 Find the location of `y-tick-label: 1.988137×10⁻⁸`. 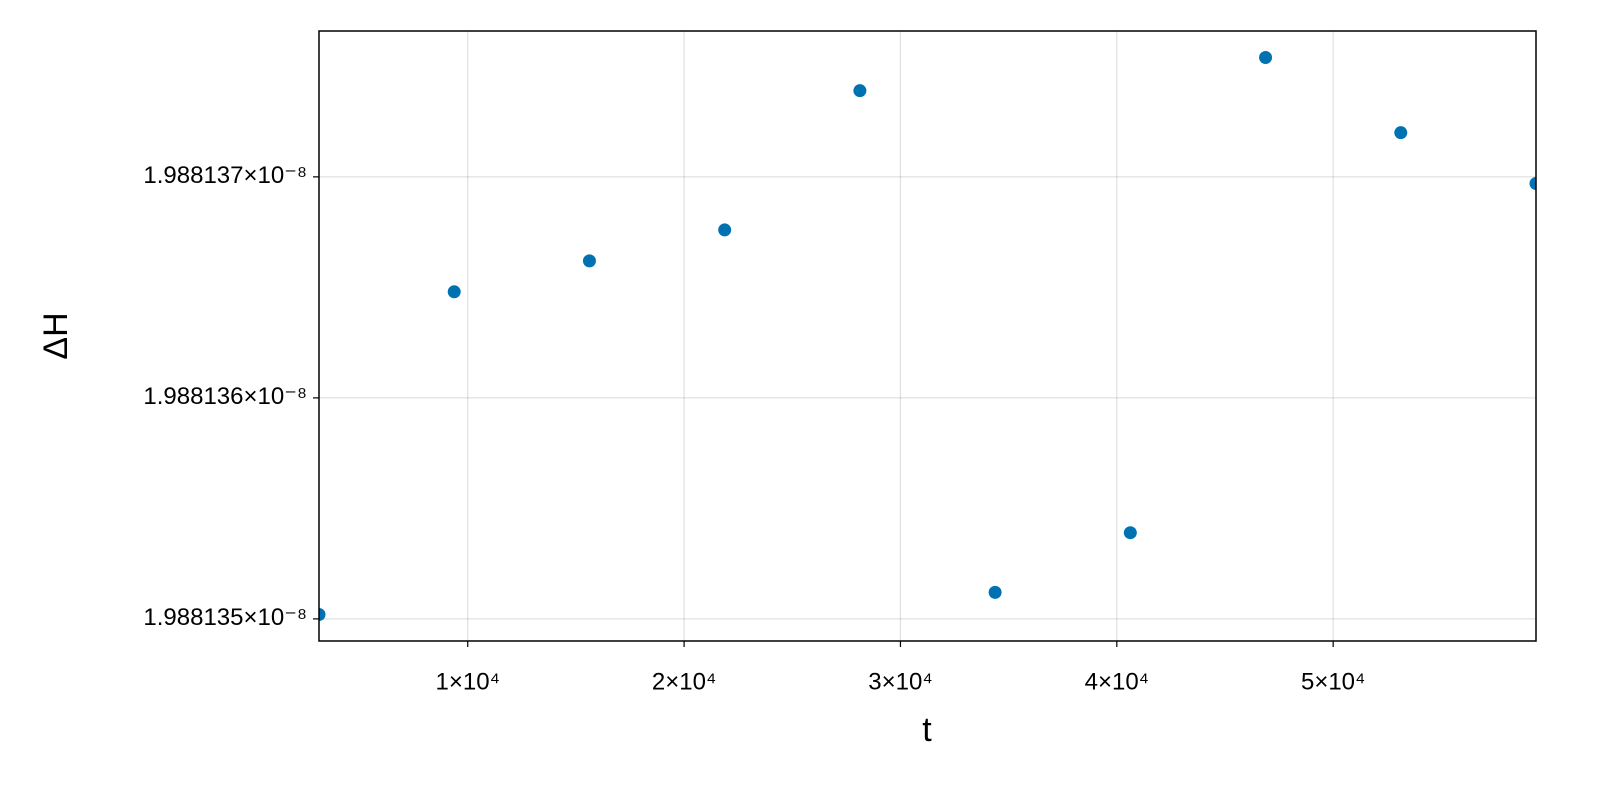

y-tick-label: 1.988137×10⁻⁸ is located at coordinates (225, 175).